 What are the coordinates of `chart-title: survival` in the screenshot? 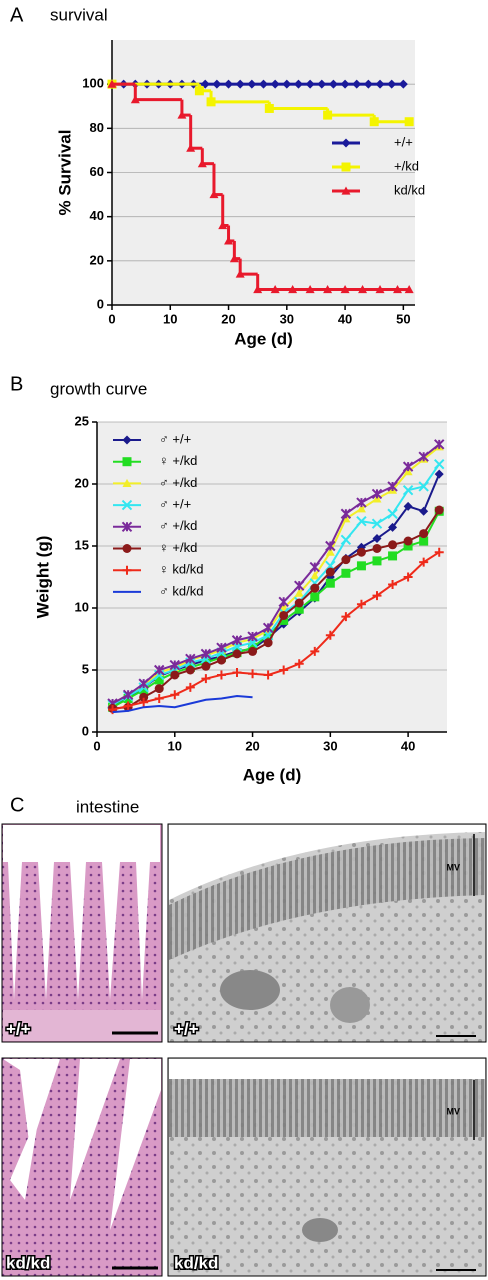 It's located at (79, 14).